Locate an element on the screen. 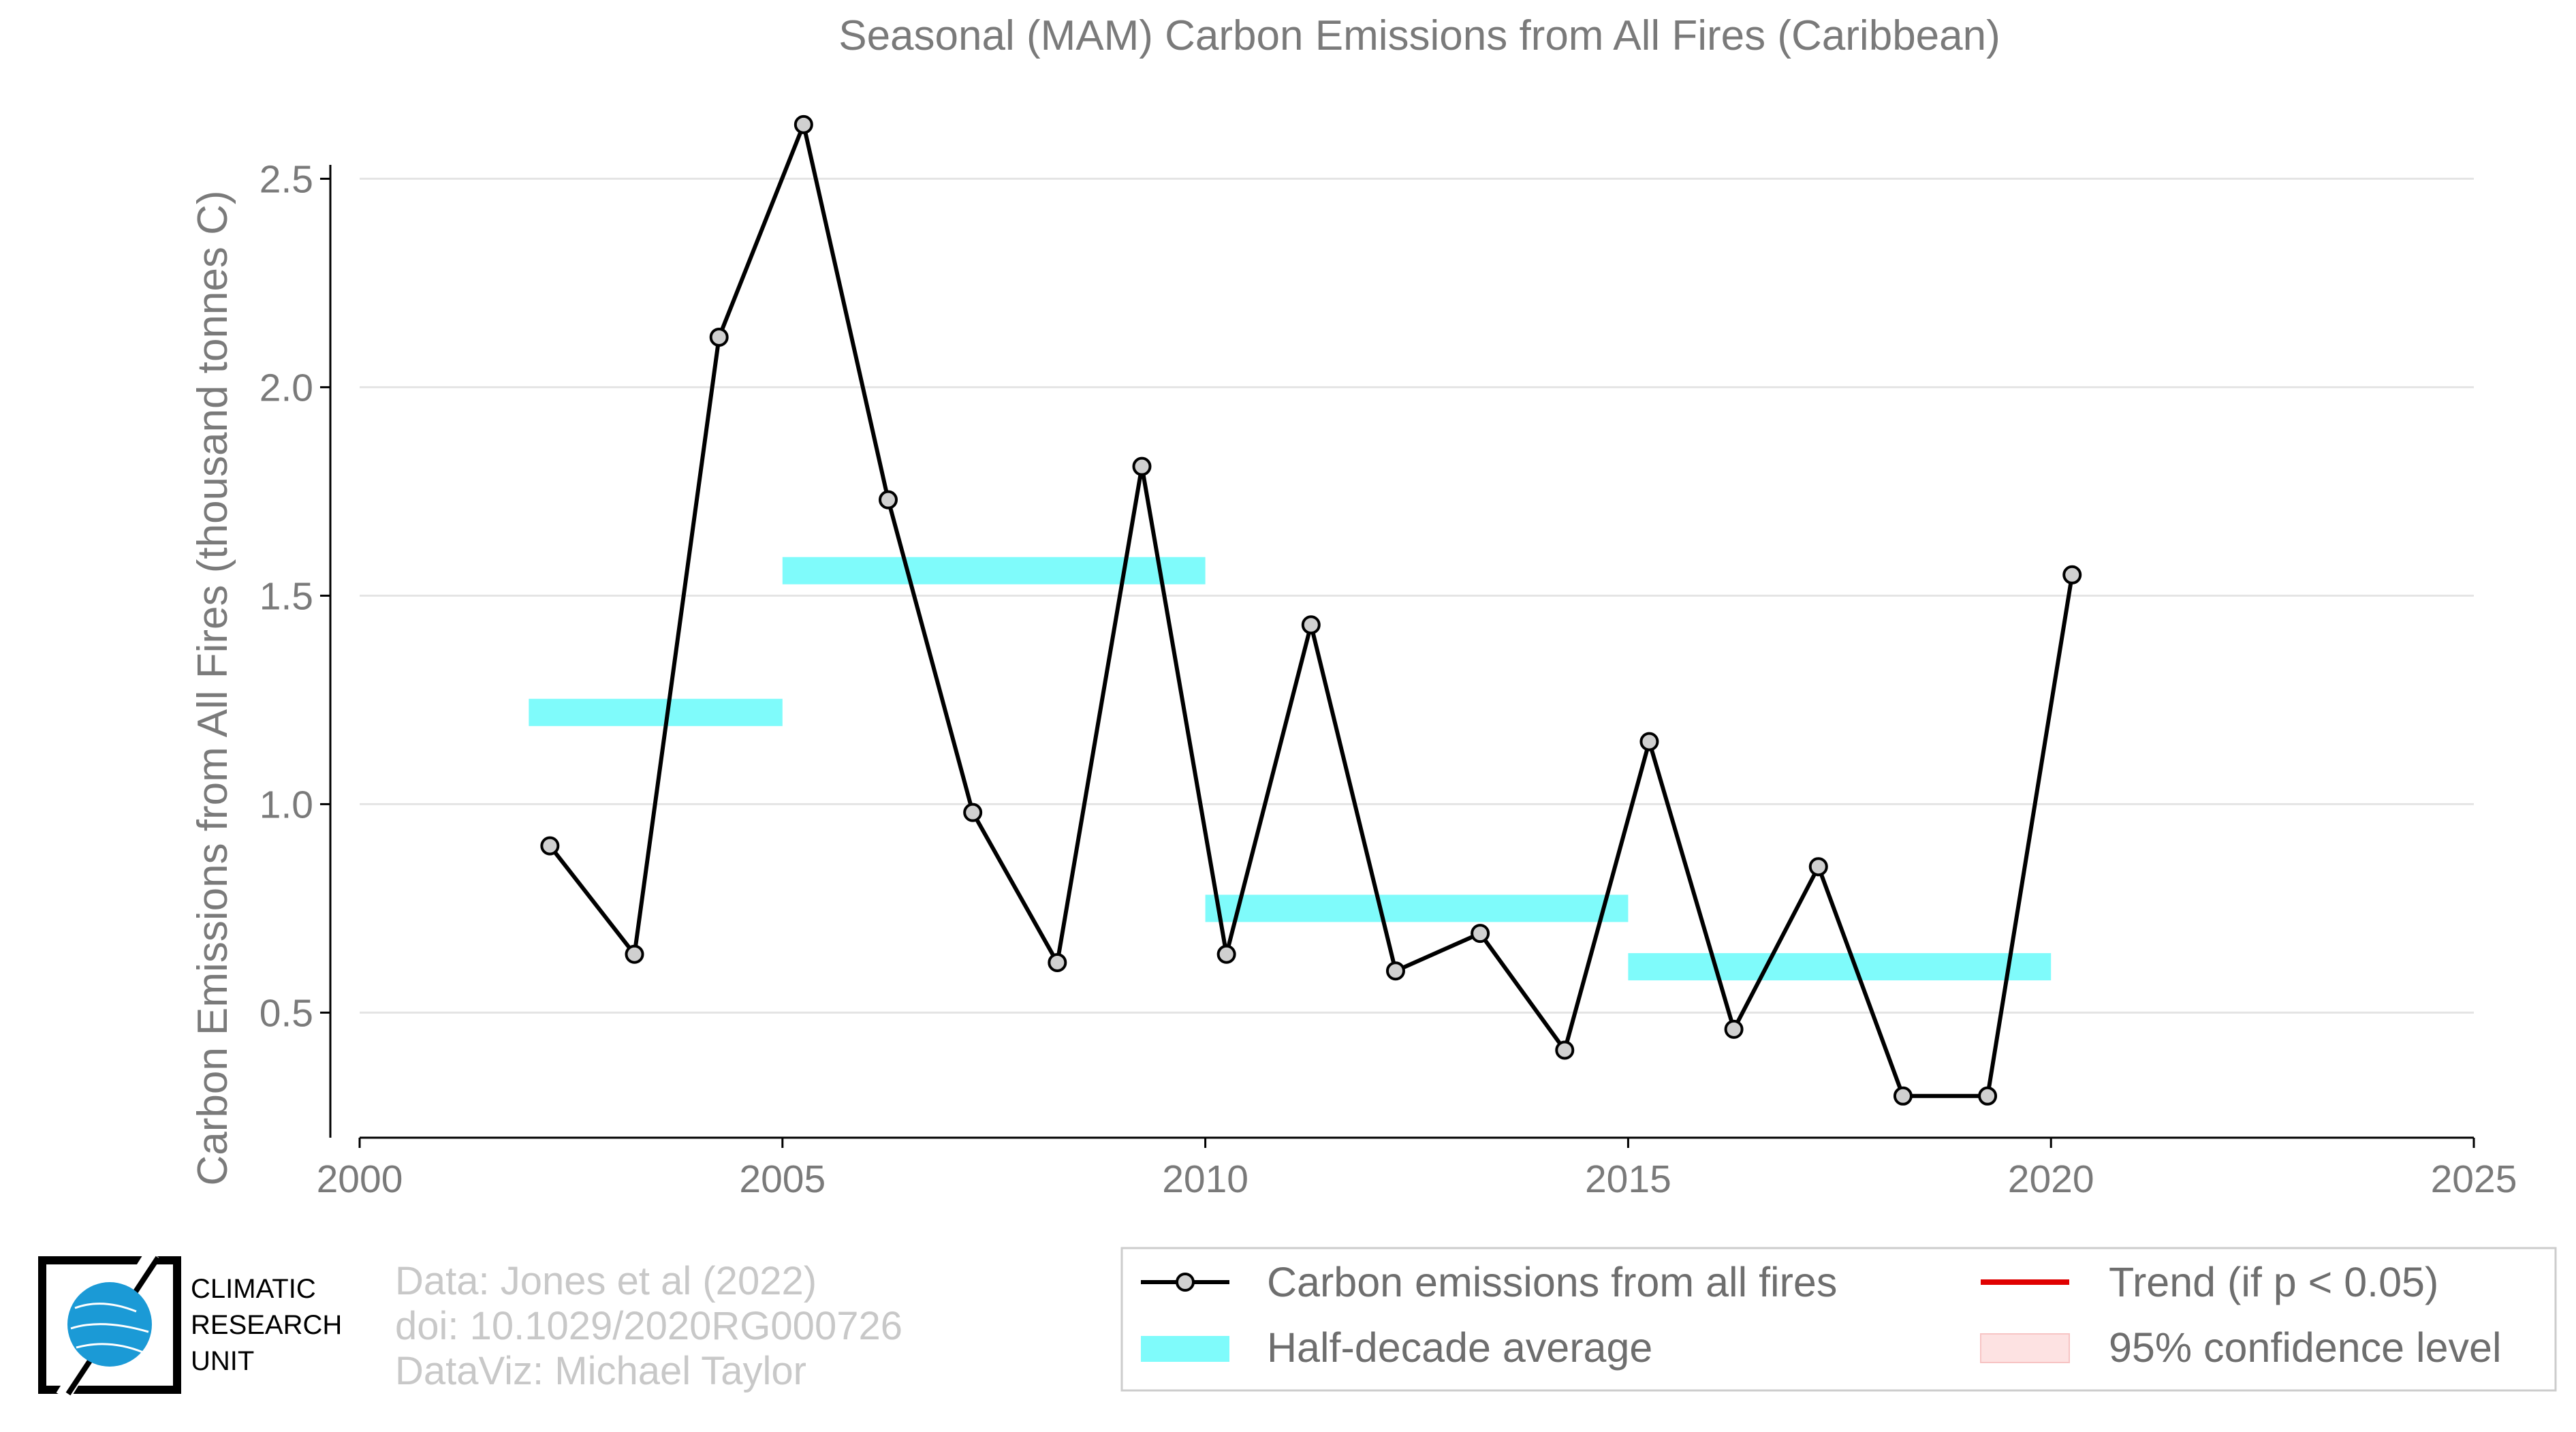 Image resolution: width=2576 pixels, height=1432 pixels. x-tick-label: 2020 is located at coordinates (2051, 1179).